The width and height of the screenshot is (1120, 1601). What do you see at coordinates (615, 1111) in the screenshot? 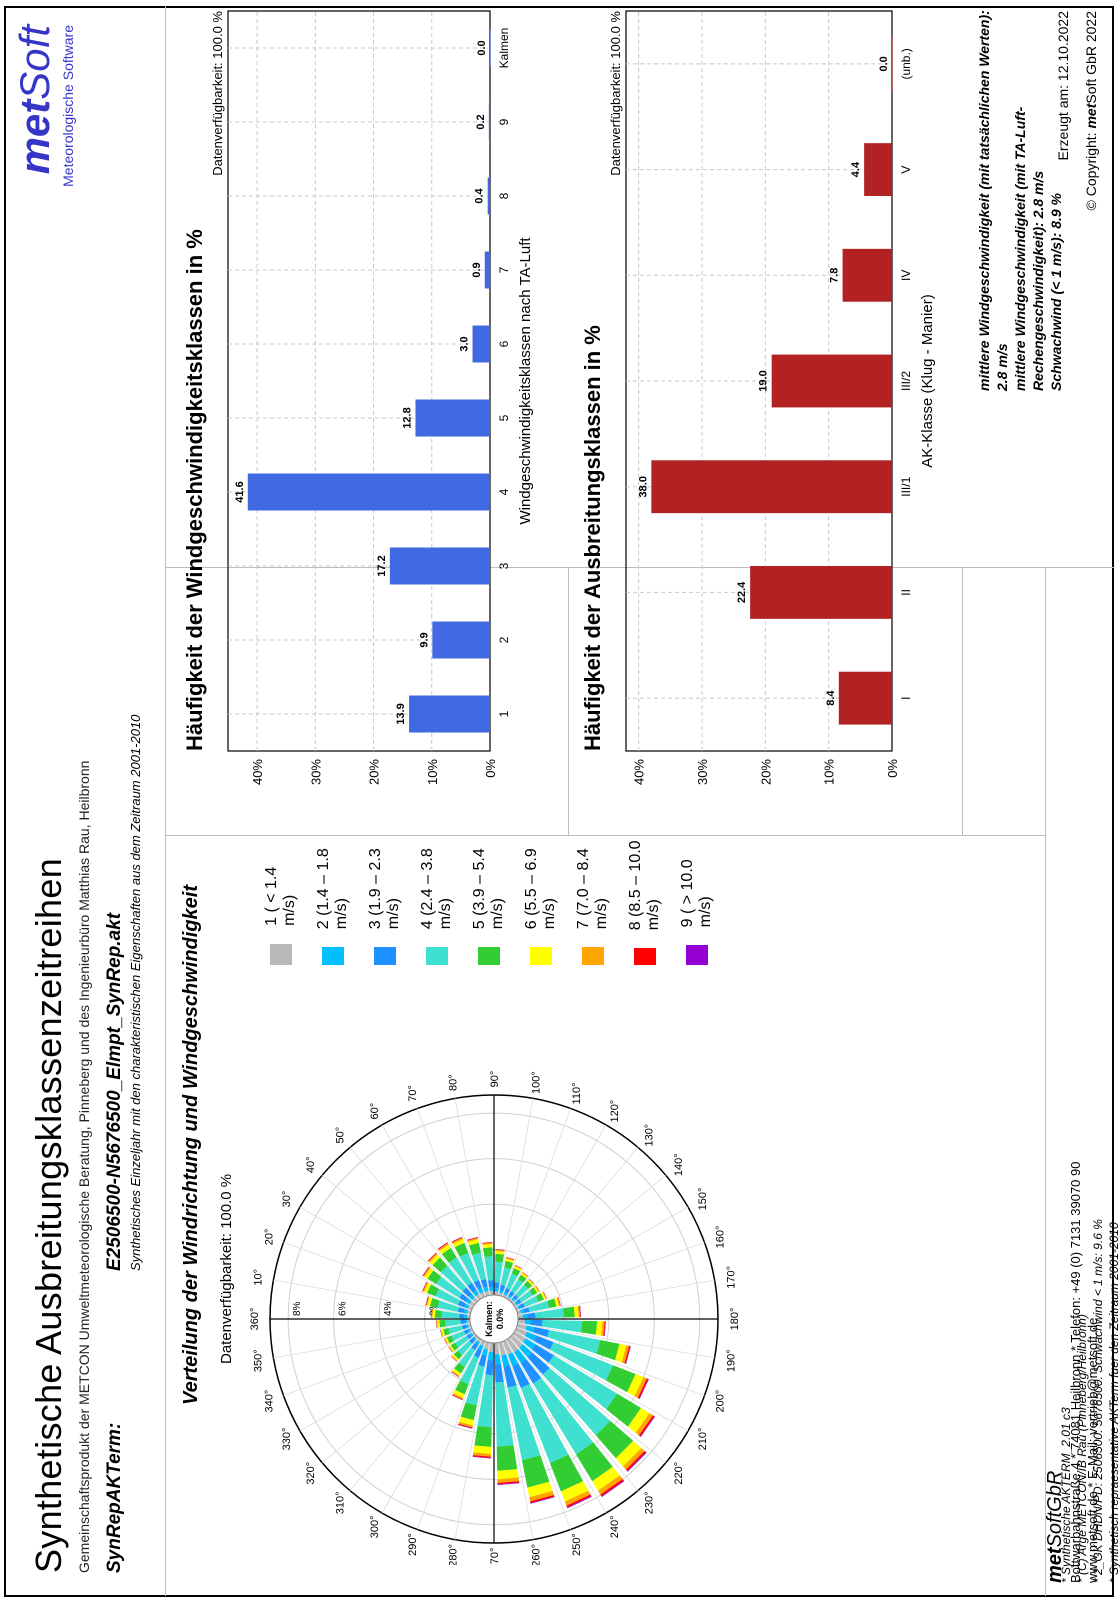
I see `rose-direction-label: 120°` at bounding box center [615, 1111].